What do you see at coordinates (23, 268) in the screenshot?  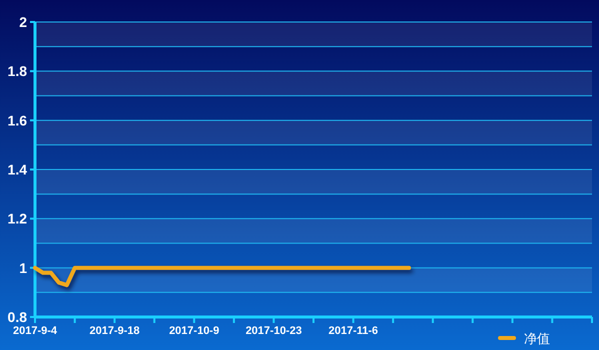 I see `y-tick-label: 1` at bounding box center [23, 268].